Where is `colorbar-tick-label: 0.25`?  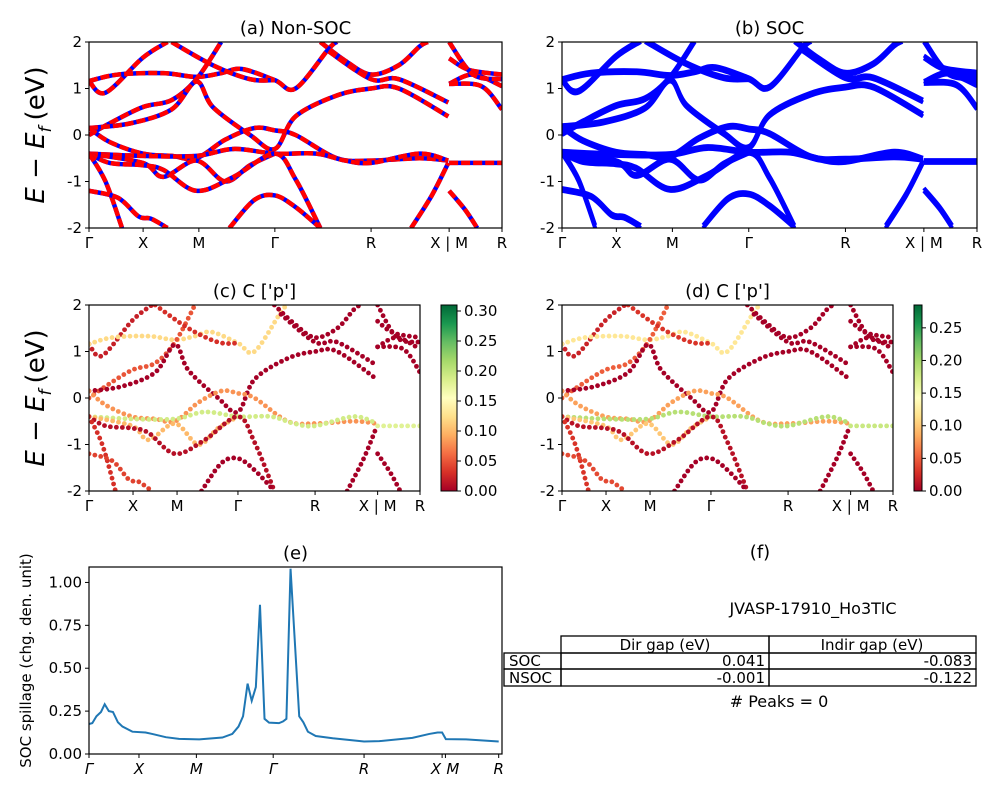 colorbar-tick-label: 0.25 is located at coordinates (480, 341).